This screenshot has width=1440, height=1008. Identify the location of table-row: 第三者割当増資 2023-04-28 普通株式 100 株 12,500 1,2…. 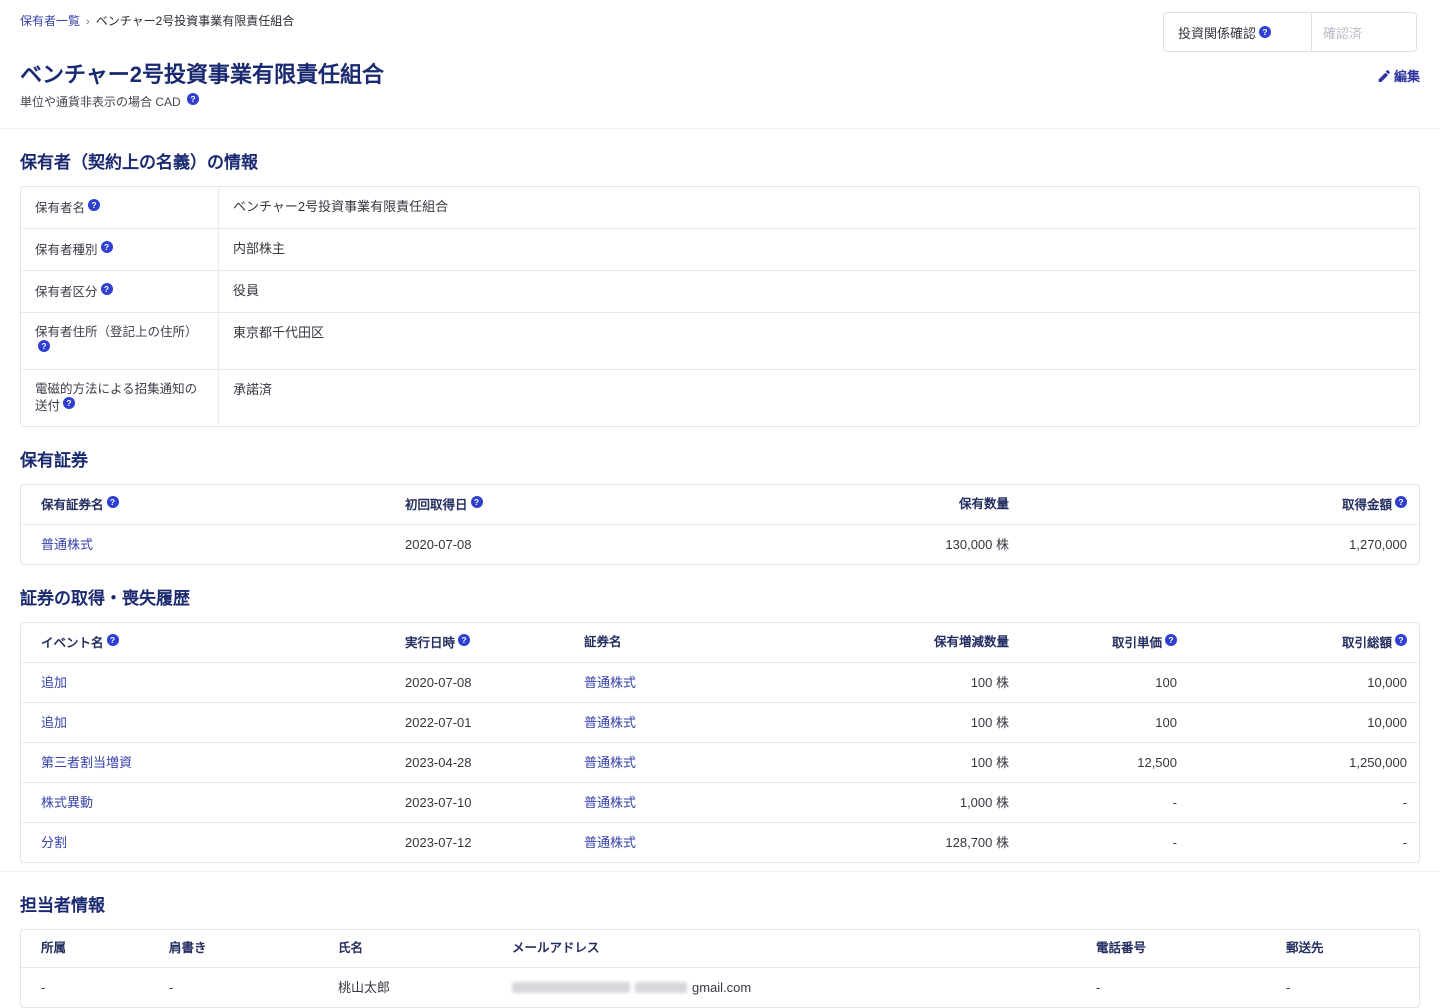
(720, 762).